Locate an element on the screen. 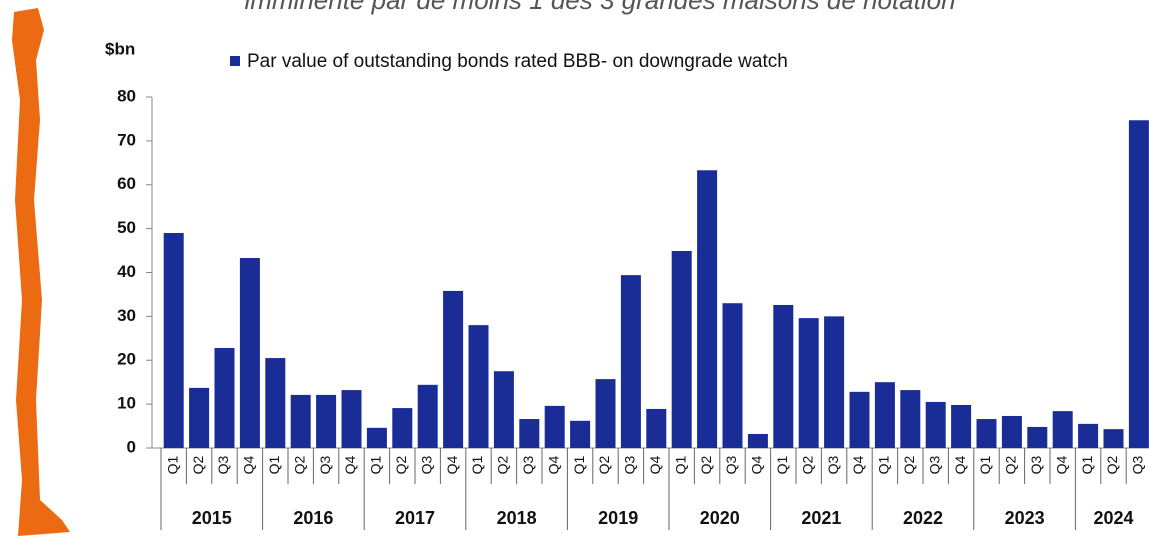 Image resolution: width=1149 pixels, height=541 pixels. x-group-label: 2015 is located at coordinates (212, 518).